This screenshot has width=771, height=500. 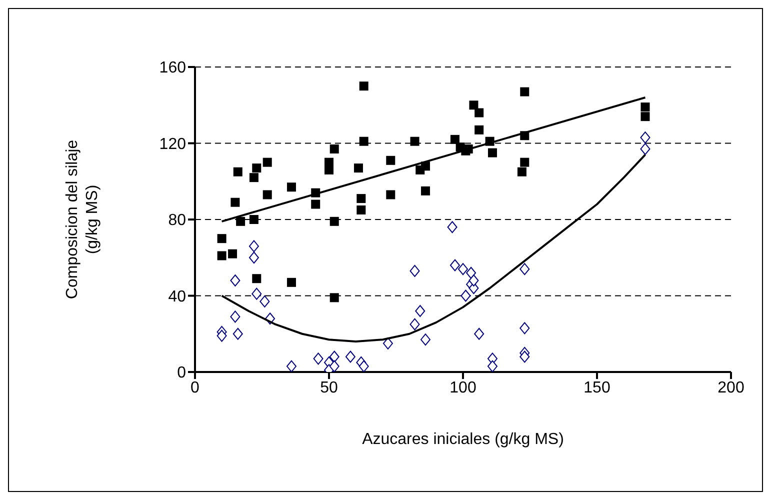 What do you see at coordinates (463, 387) in the screenshot?
I see `x-tick-label: 100` at bounding box center [463, 387].